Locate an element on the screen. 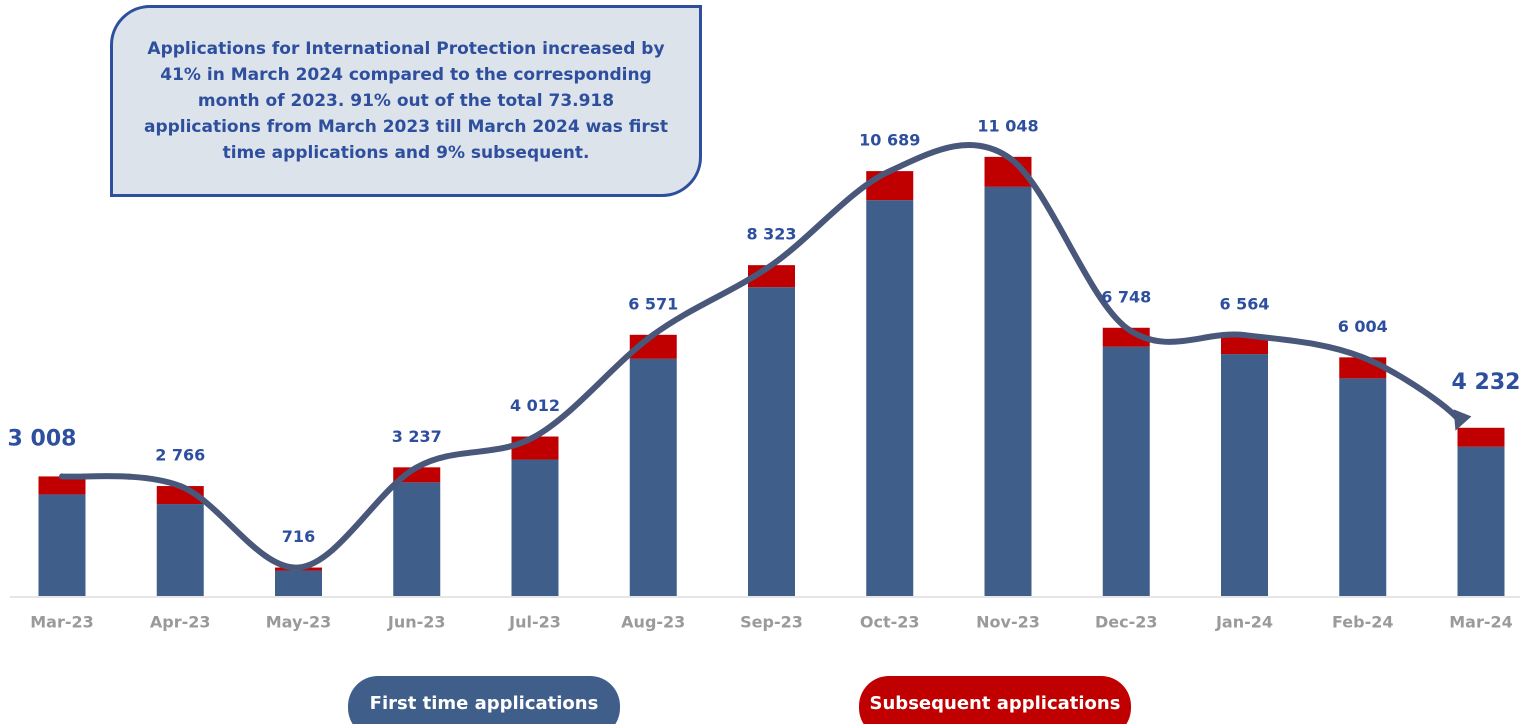  total-label: 11 048 is located at coordinates (1007, 125).